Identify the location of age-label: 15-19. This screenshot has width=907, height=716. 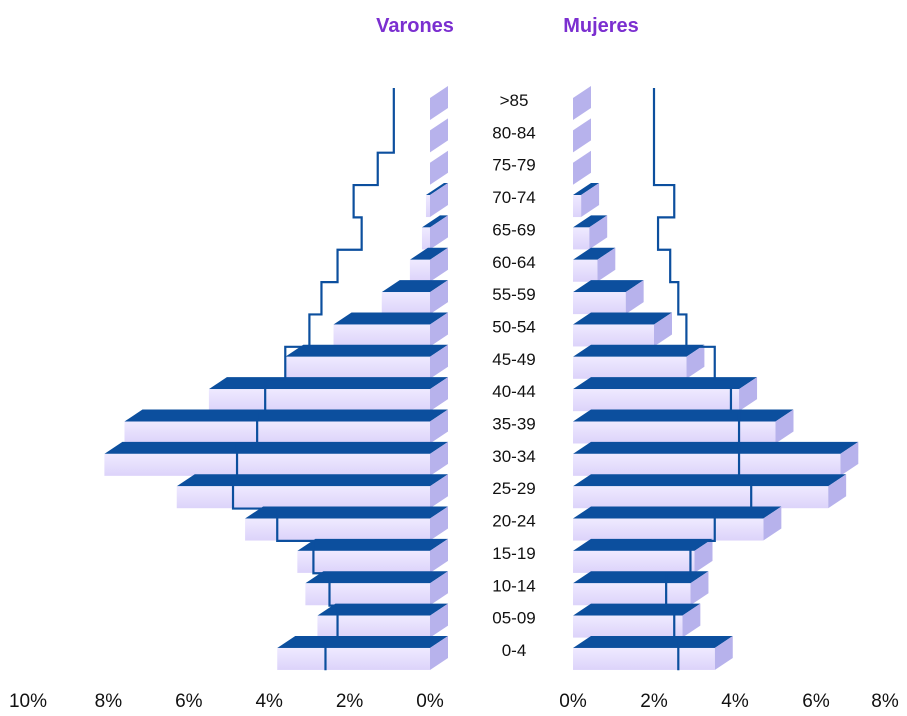
(513, 553).